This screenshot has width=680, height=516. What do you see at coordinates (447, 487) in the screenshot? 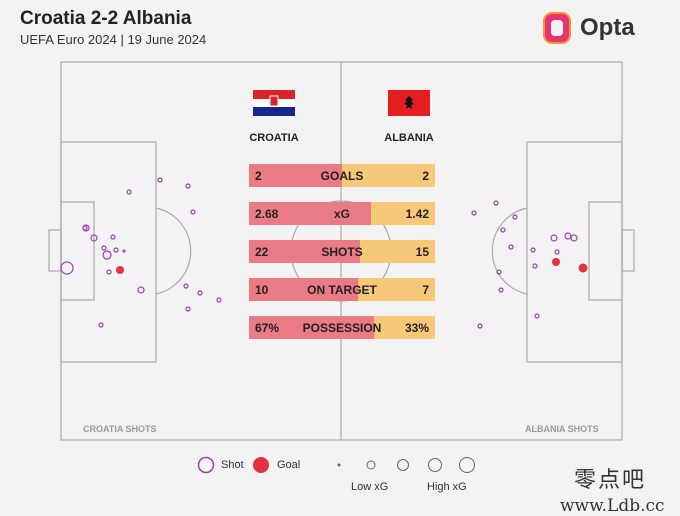
I see `legend-high-xg-label: High xG` at bounding box center [447, 487].